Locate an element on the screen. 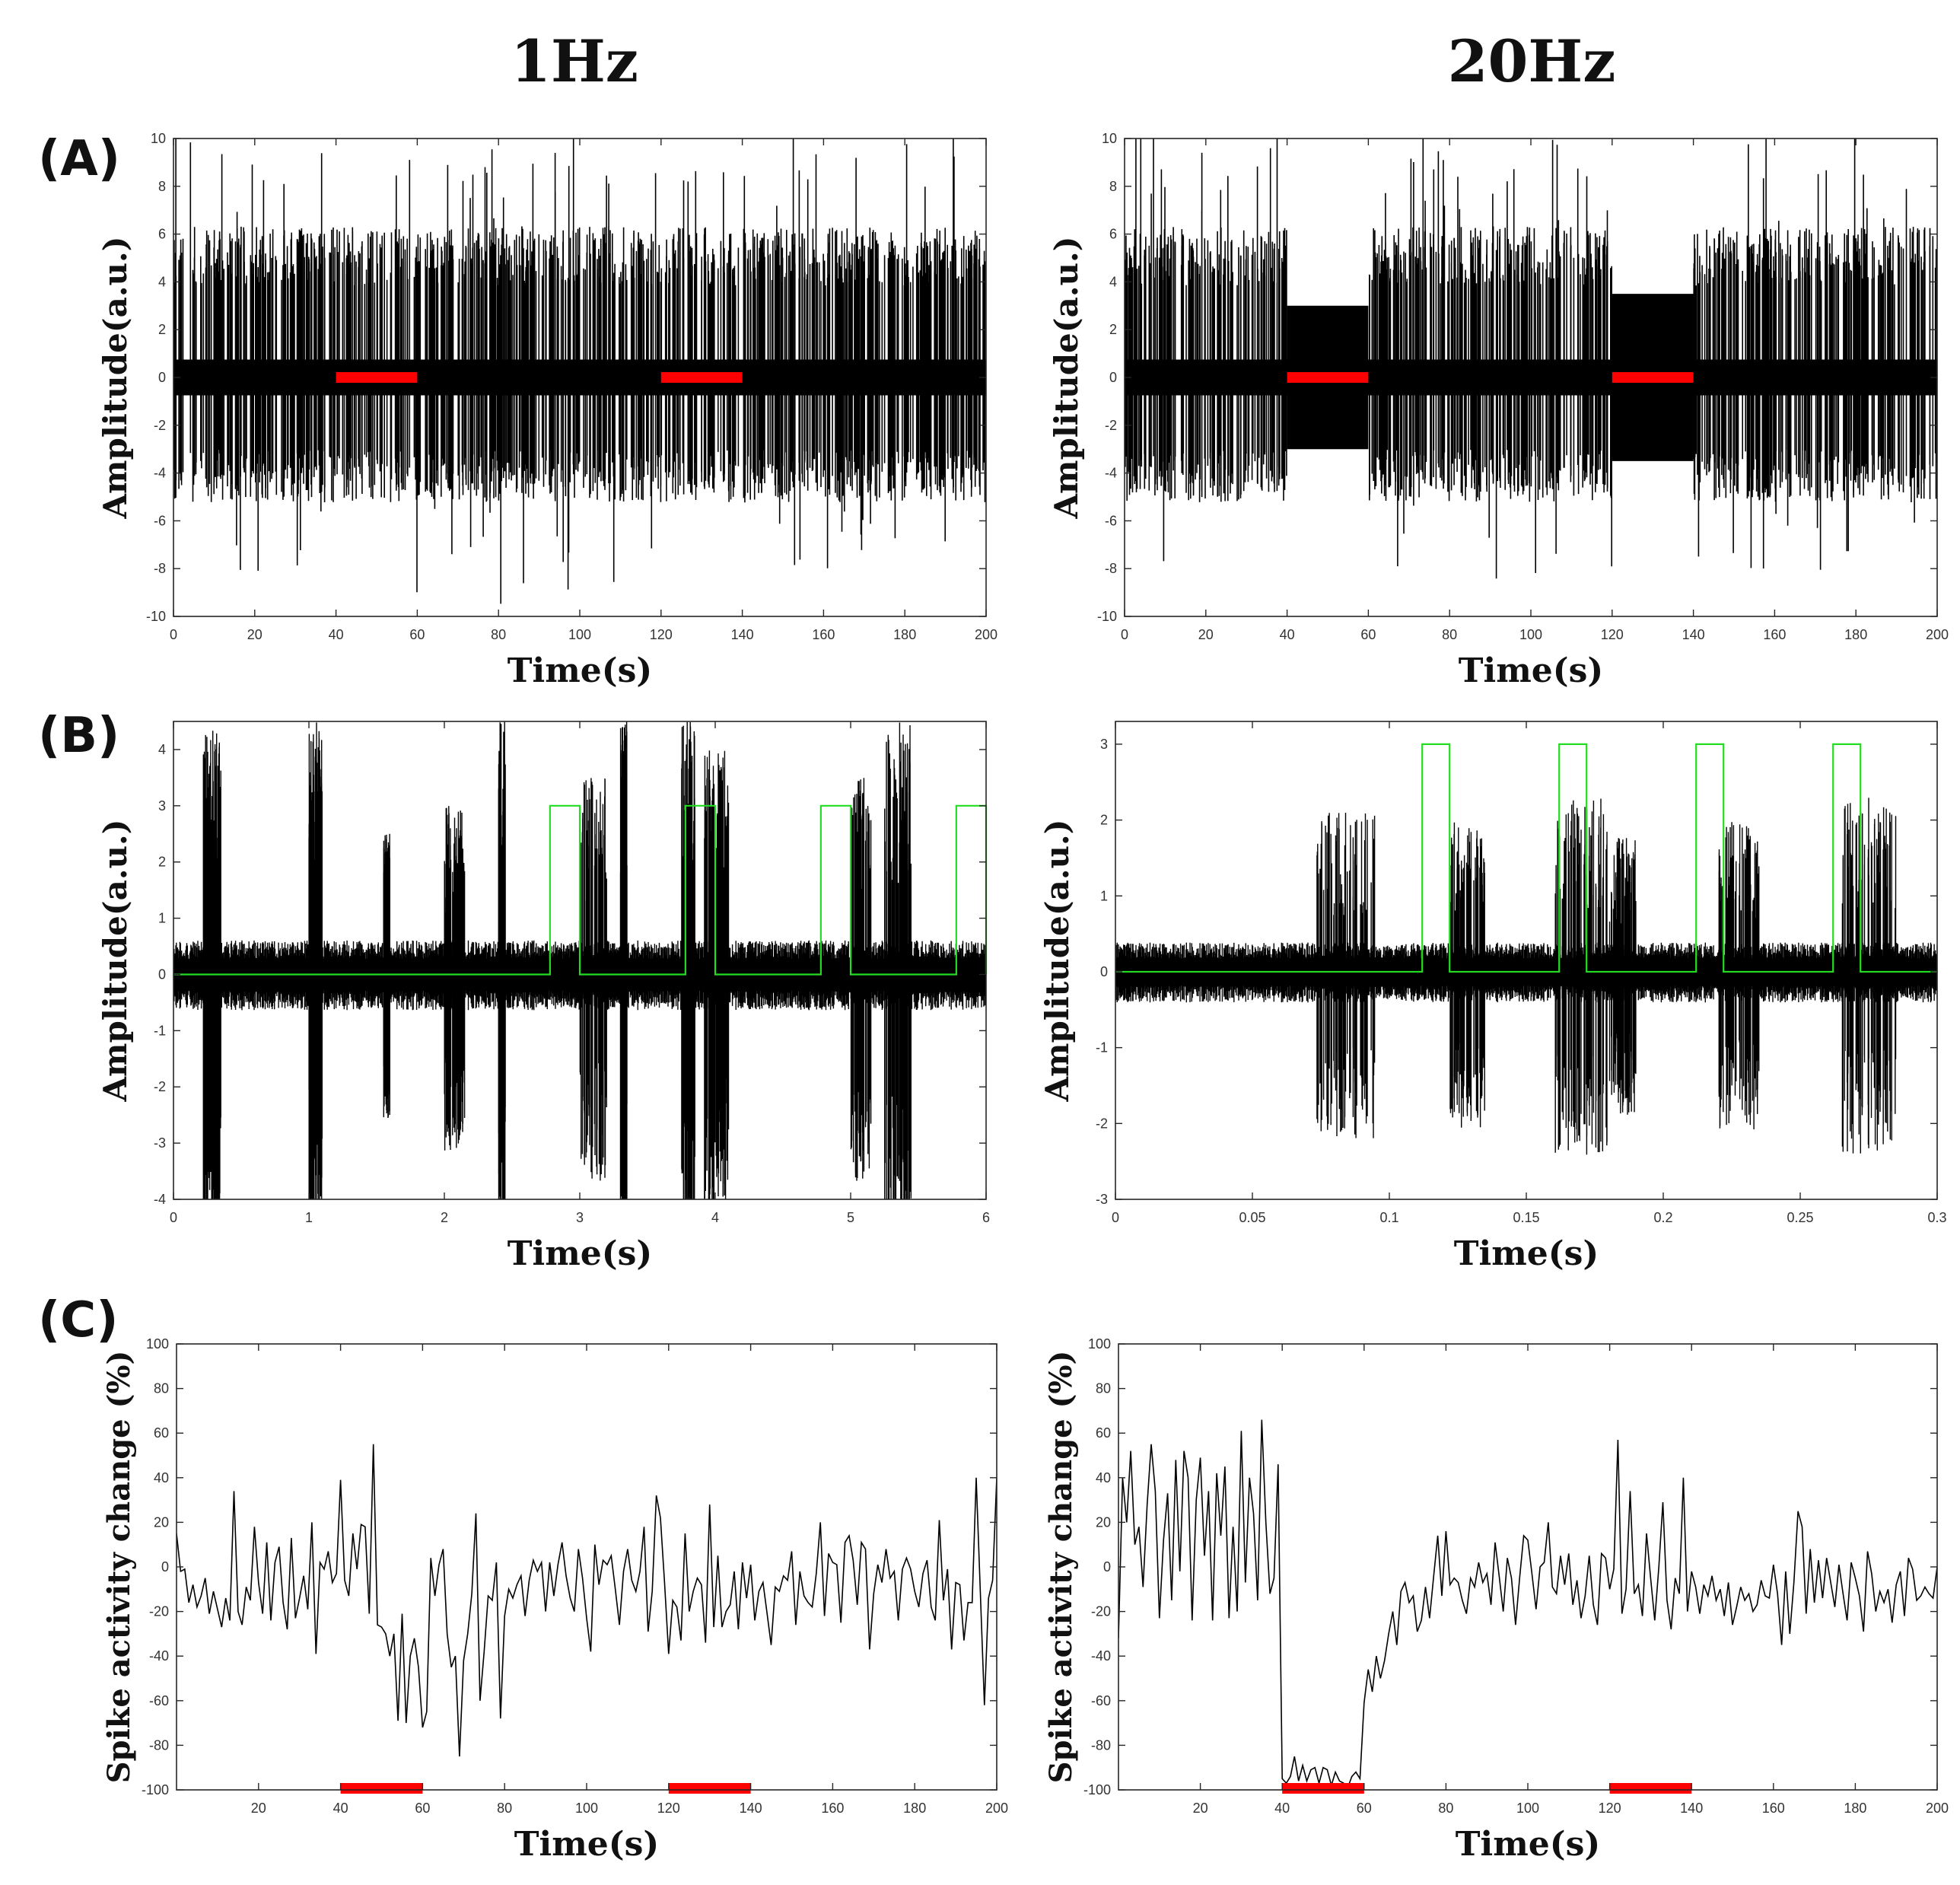 The height and width of the screenshot is (1885, 1960). column-title-1hz: 1Hz is located at coordinates (574, 61).